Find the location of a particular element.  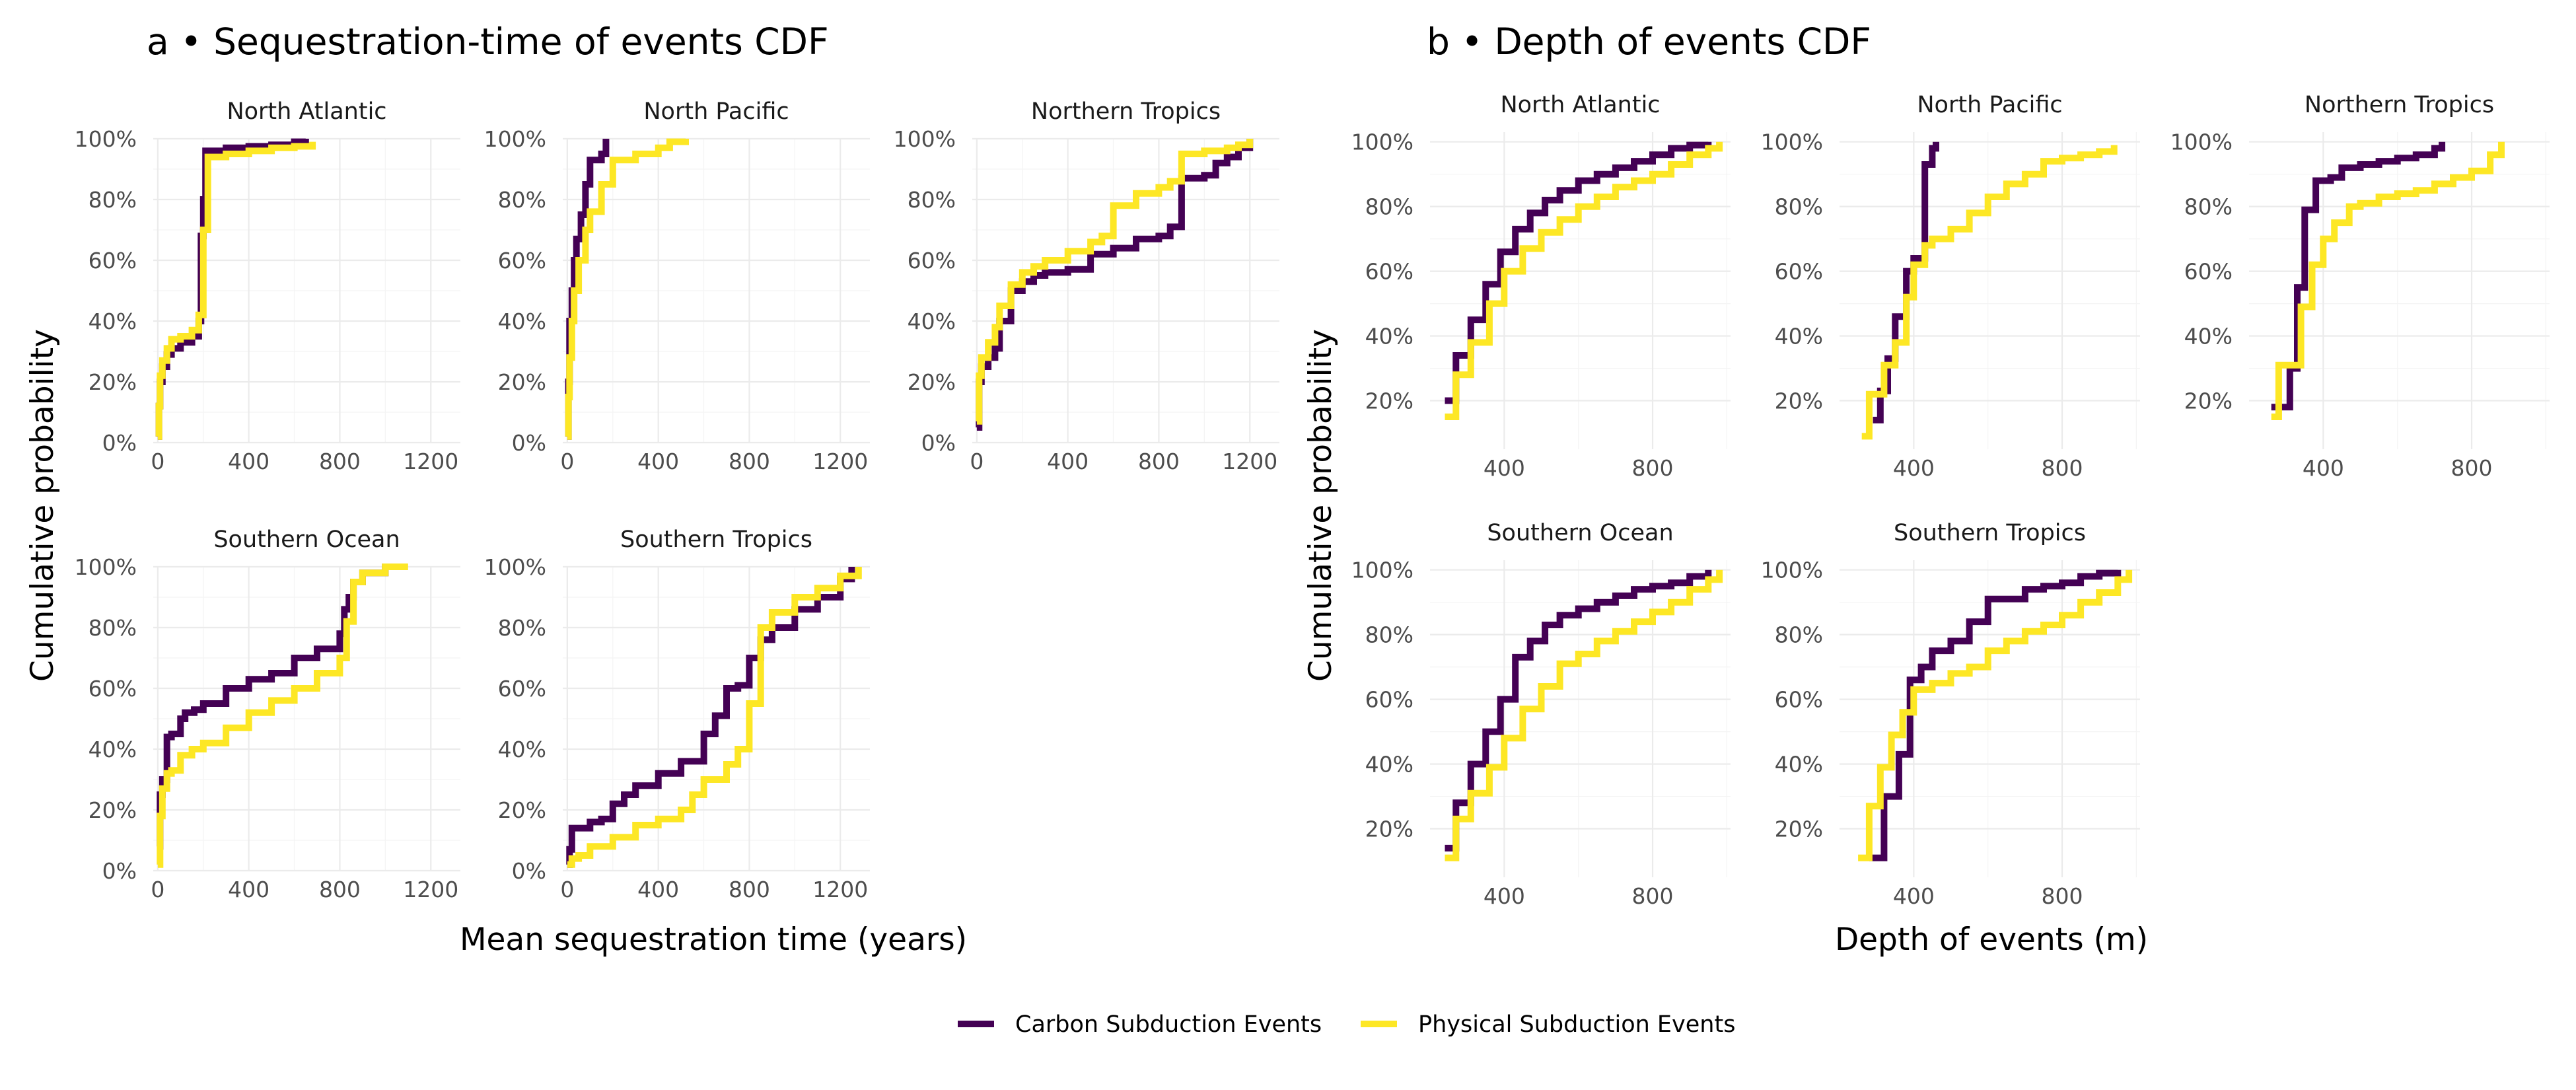

panel-b-facet-northern-tropics: Northern Tropics 400 800 20% 40% 60% 80% 100% is located at coordinates (2360, 286).